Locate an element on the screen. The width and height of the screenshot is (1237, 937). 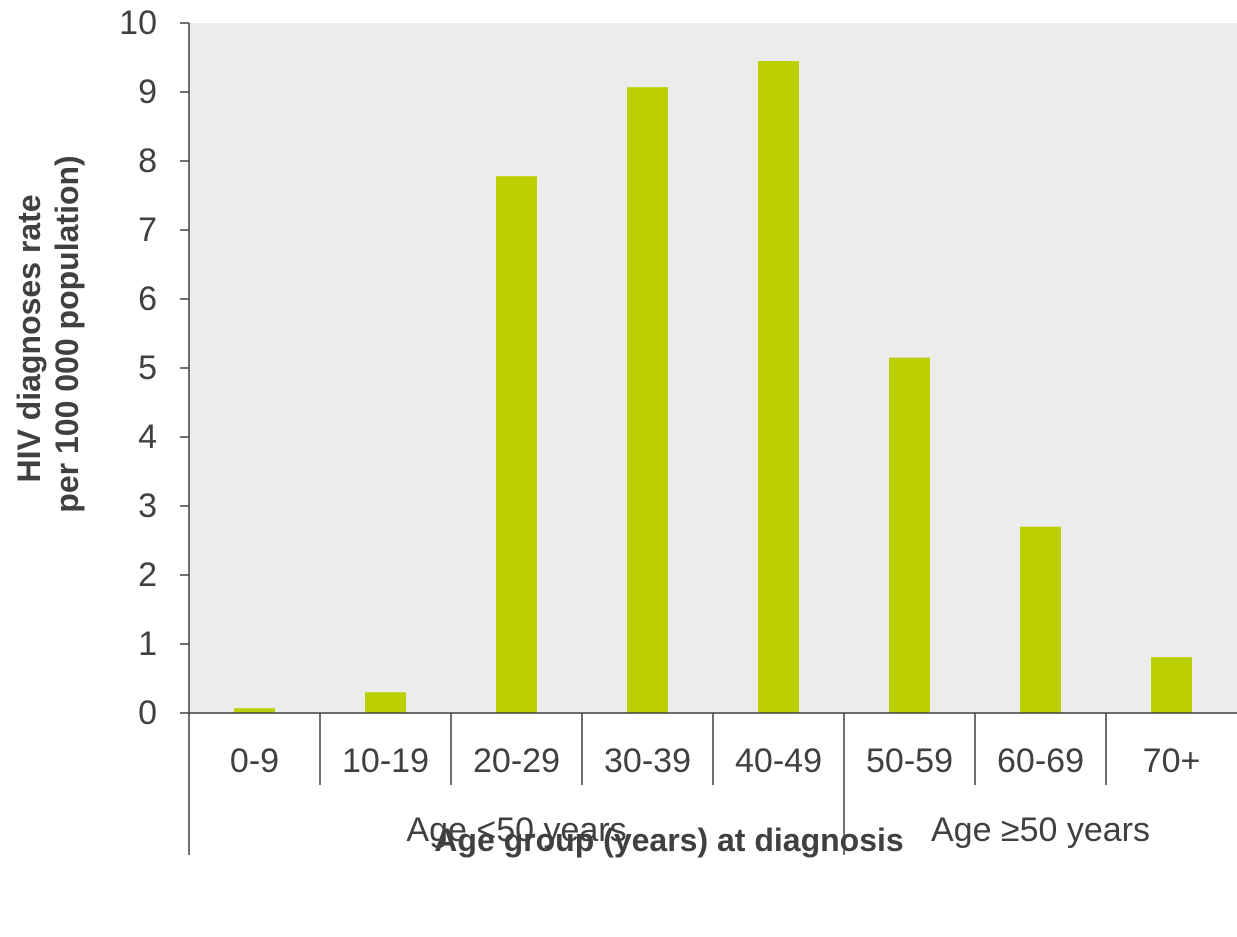
y-tick-label: 4 is located at coordinates (147, 437).